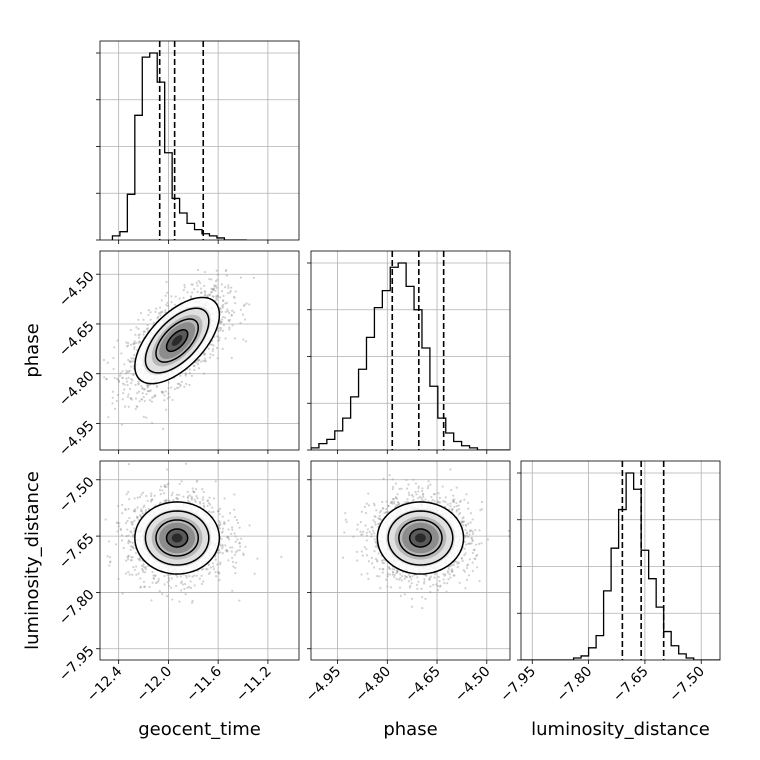 This screenshot has height=760, width=760. What do you see at coordinates (177, 538) in the screenshot?
I see `contour-line` at bounding box center [177, 538].